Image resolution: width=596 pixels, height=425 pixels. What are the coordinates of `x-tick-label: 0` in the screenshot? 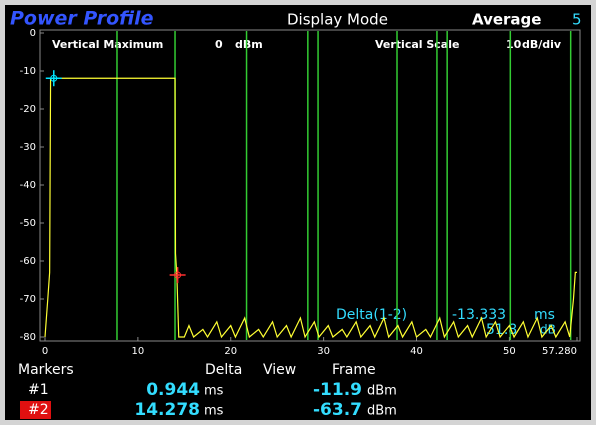 It's located at (45, 351).